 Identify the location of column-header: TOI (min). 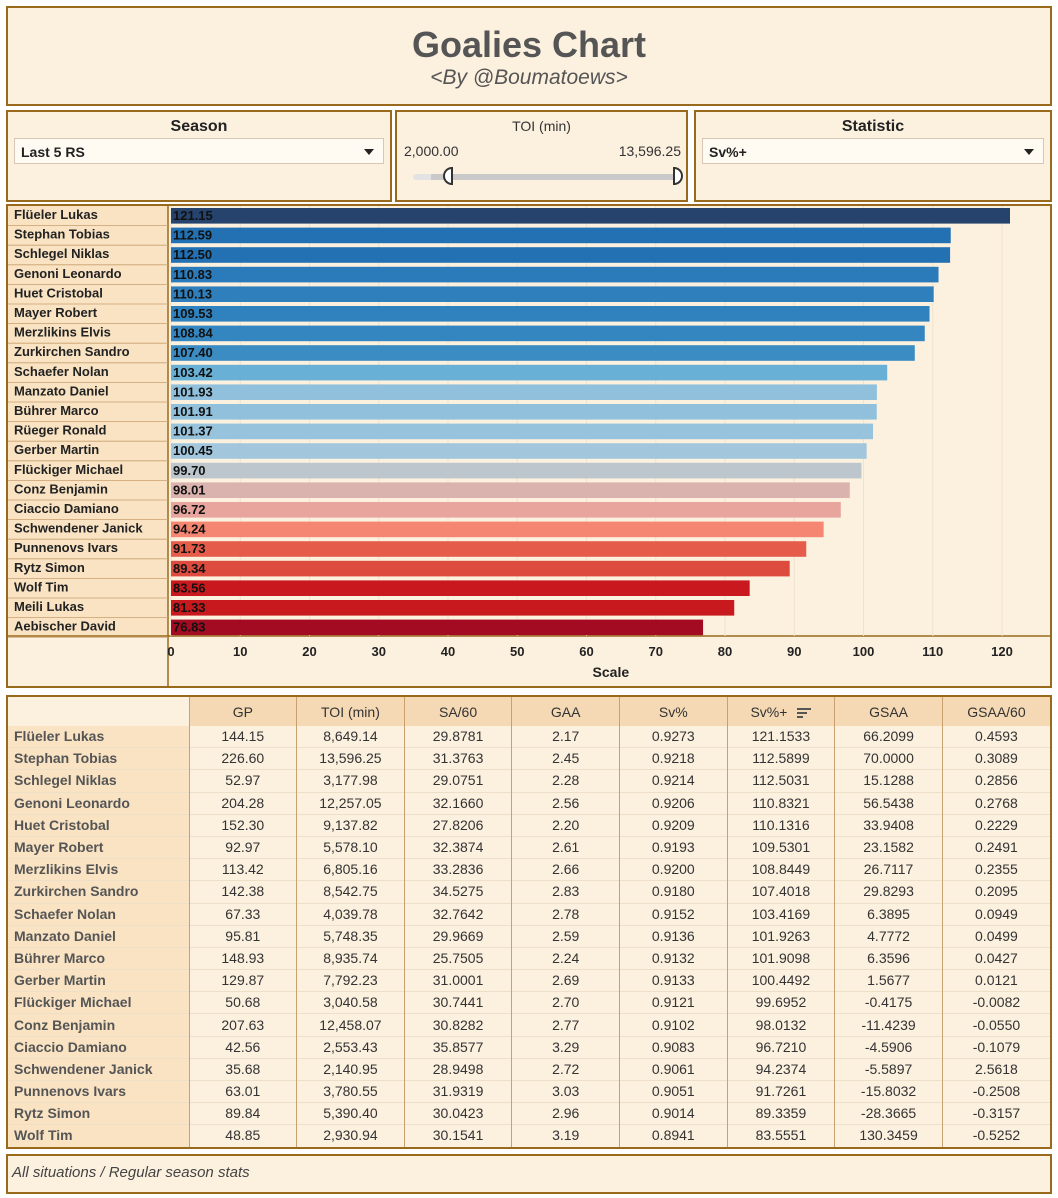
(350, 711).